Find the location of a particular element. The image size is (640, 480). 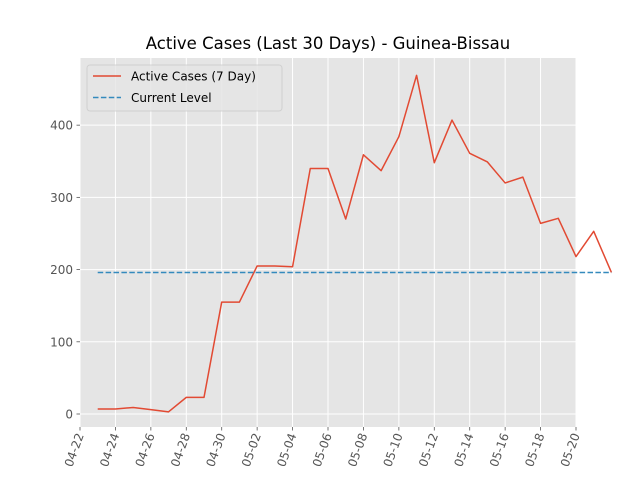

y-tick-label: 0 is located at coordinates (69, 415).